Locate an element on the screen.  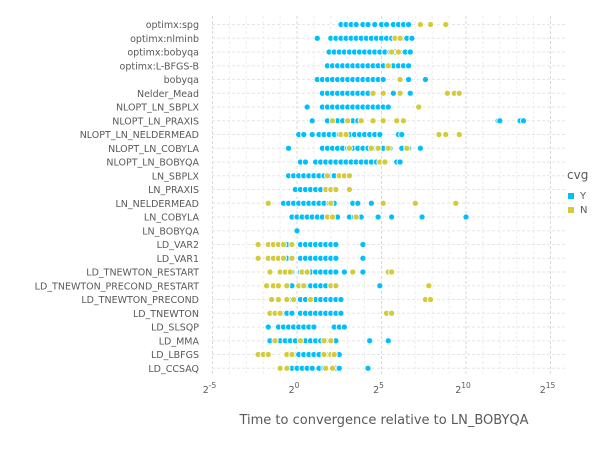
point-y-ld-tnewton is located at coordinates (341, 313).